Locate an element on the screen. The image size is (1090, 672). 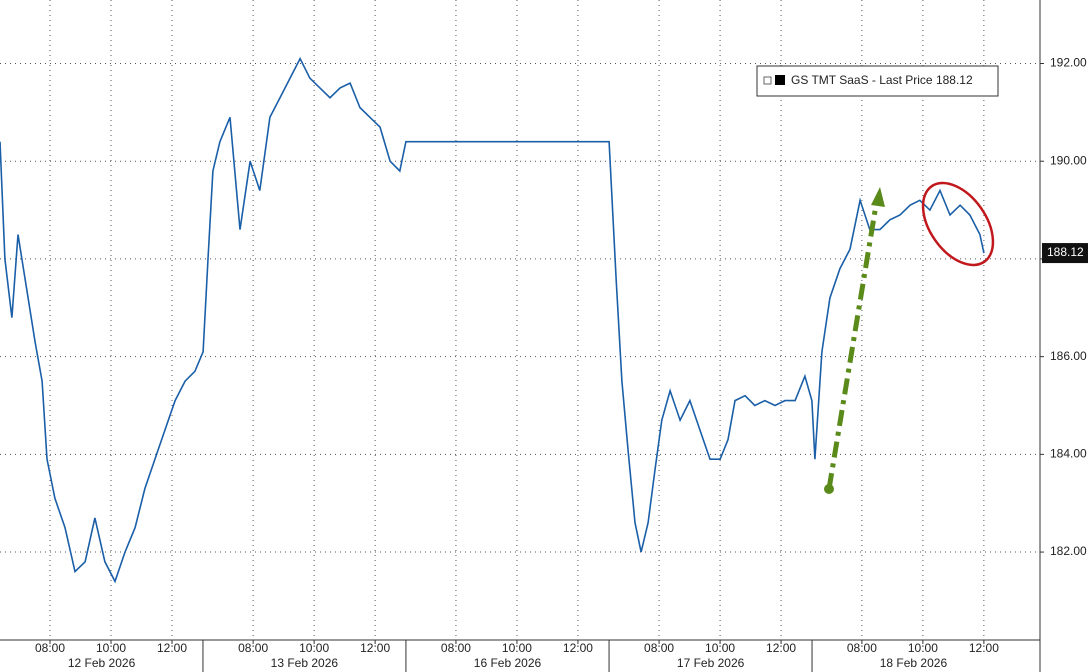
arrow-annotation is located at coordinates (852, 347).